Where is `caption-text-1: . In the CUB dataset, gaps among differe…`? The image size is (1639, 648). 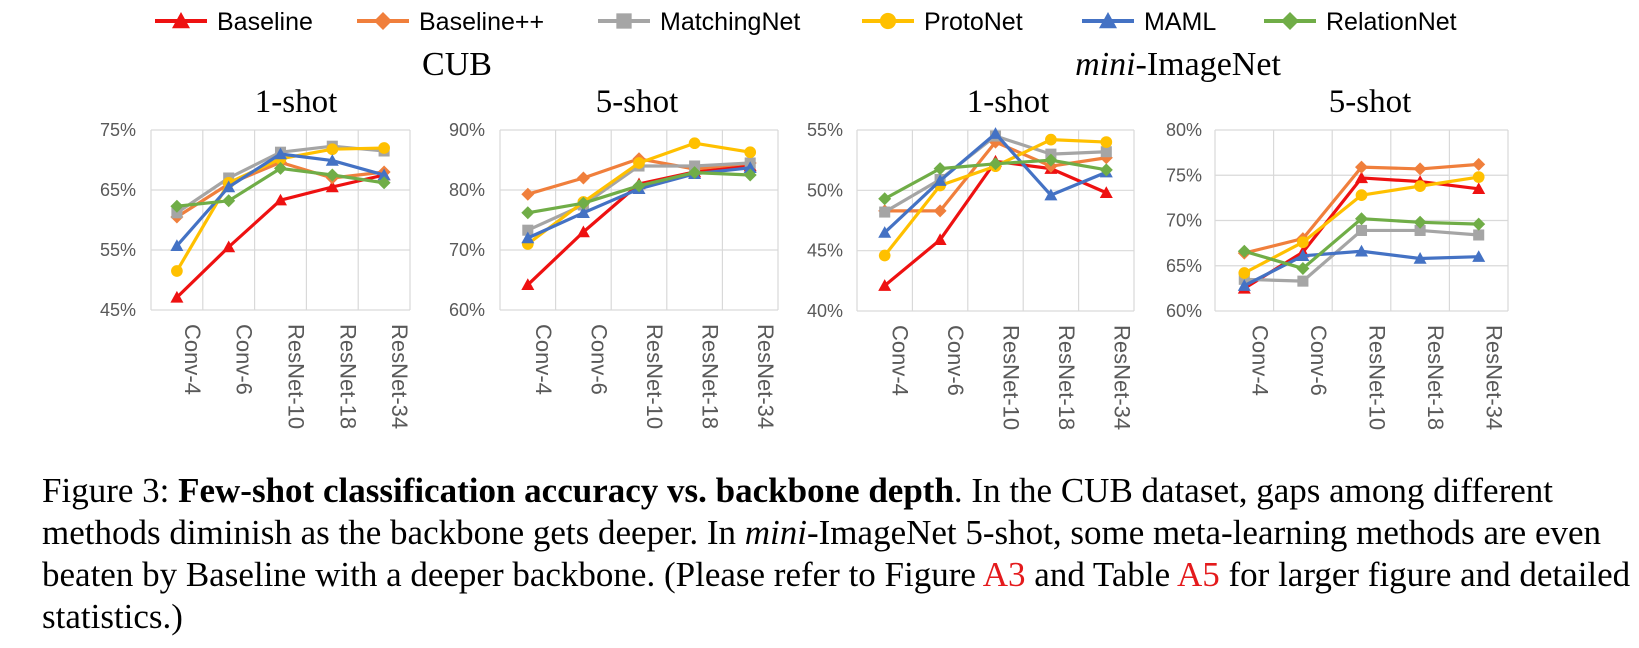 caption-text-1: . In the CUB dataset, gaps among differe… is located at coordinates (797, 511).